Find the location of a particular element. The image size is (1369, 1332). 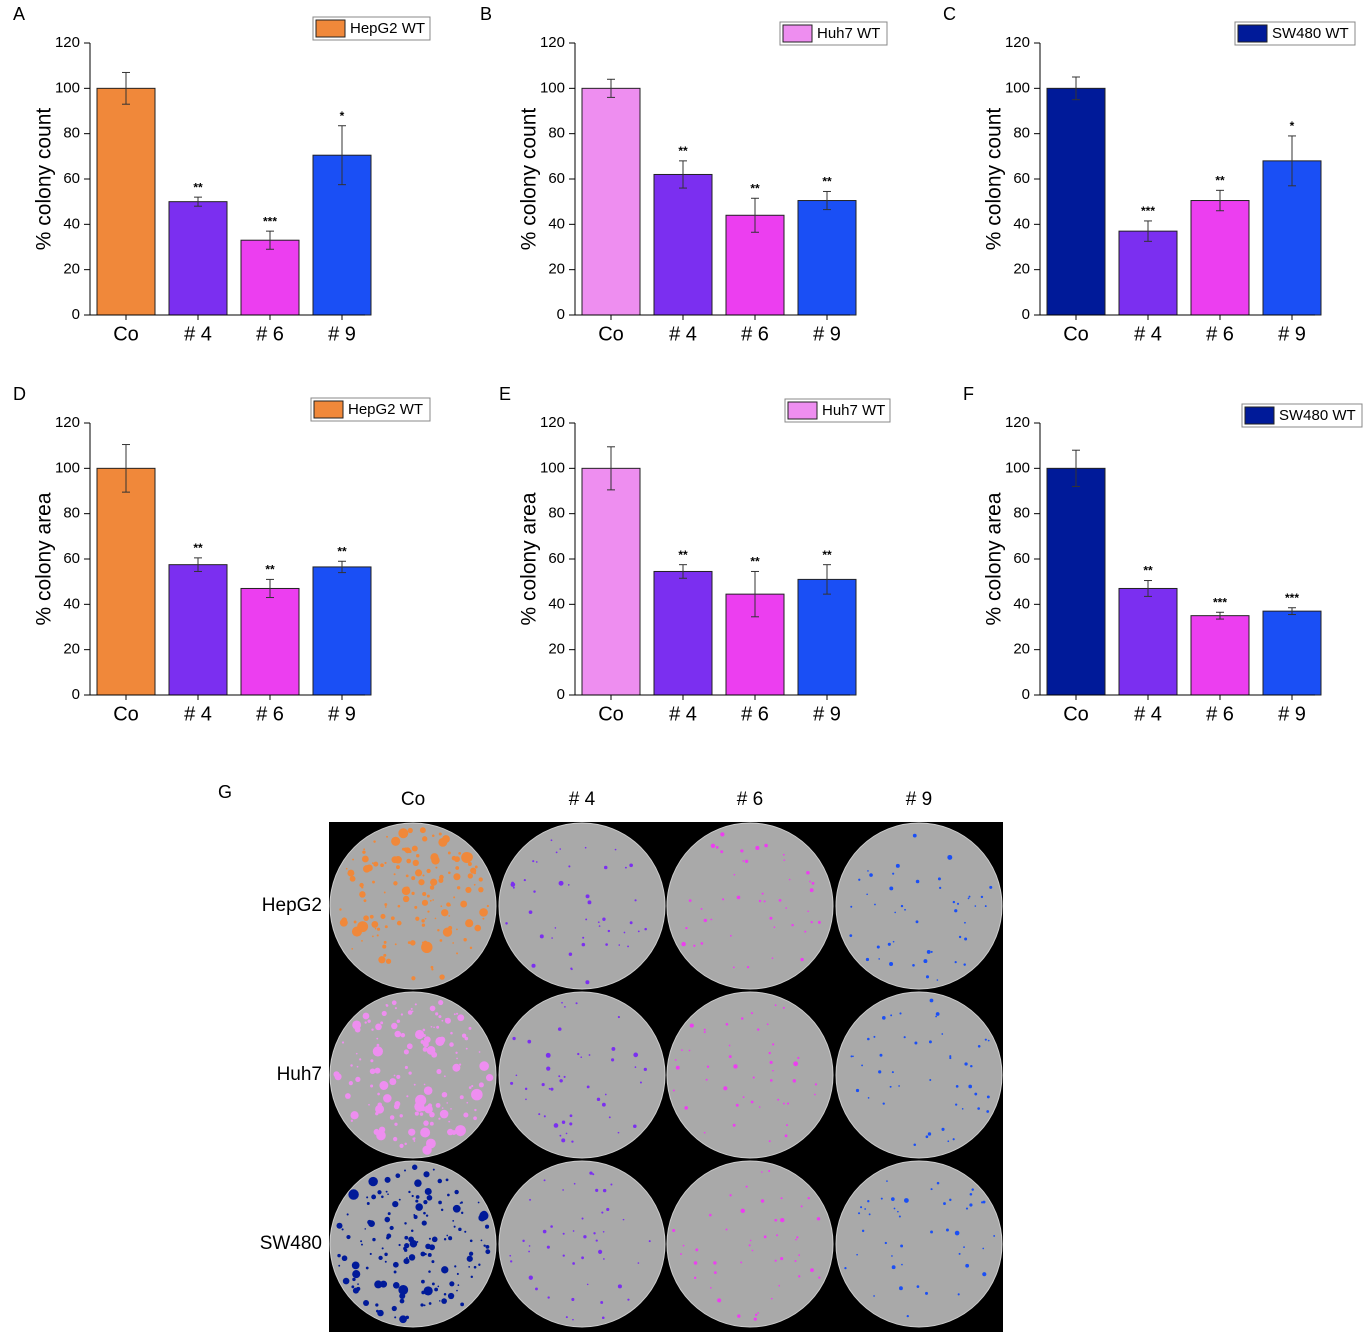

y-tick-label: 60 is located at coordinates (71, 558).